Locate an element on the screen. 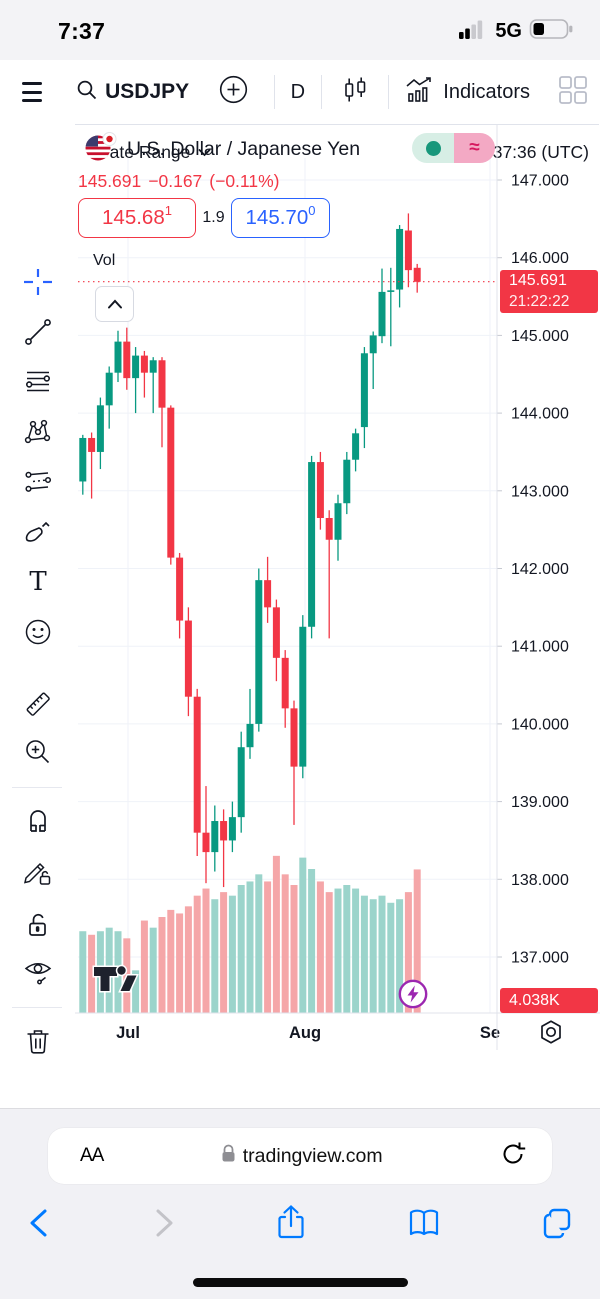  svg-text: 145.000 is located at coordinates (540, 336).